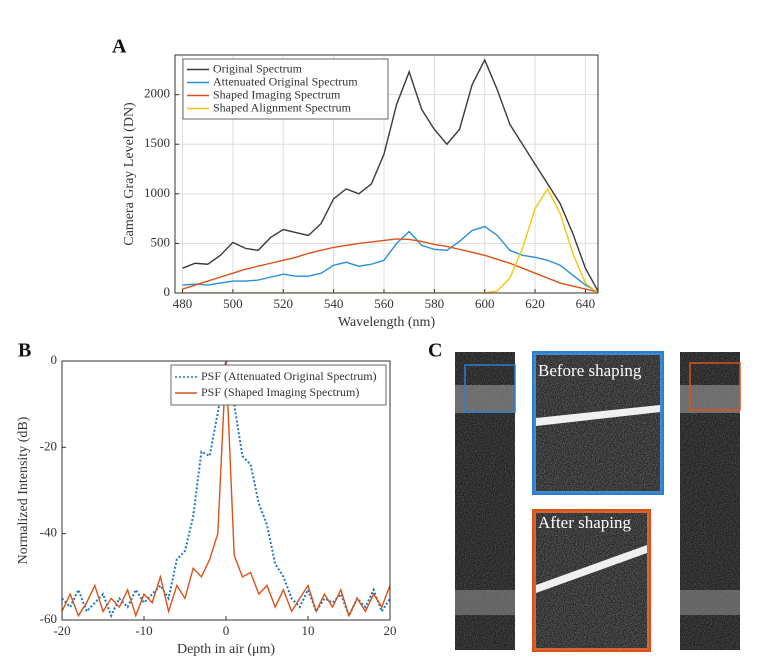  Describe the element at coordinates (48, 532) in the screenshot. I see `y-tick-label: -40` at that location.